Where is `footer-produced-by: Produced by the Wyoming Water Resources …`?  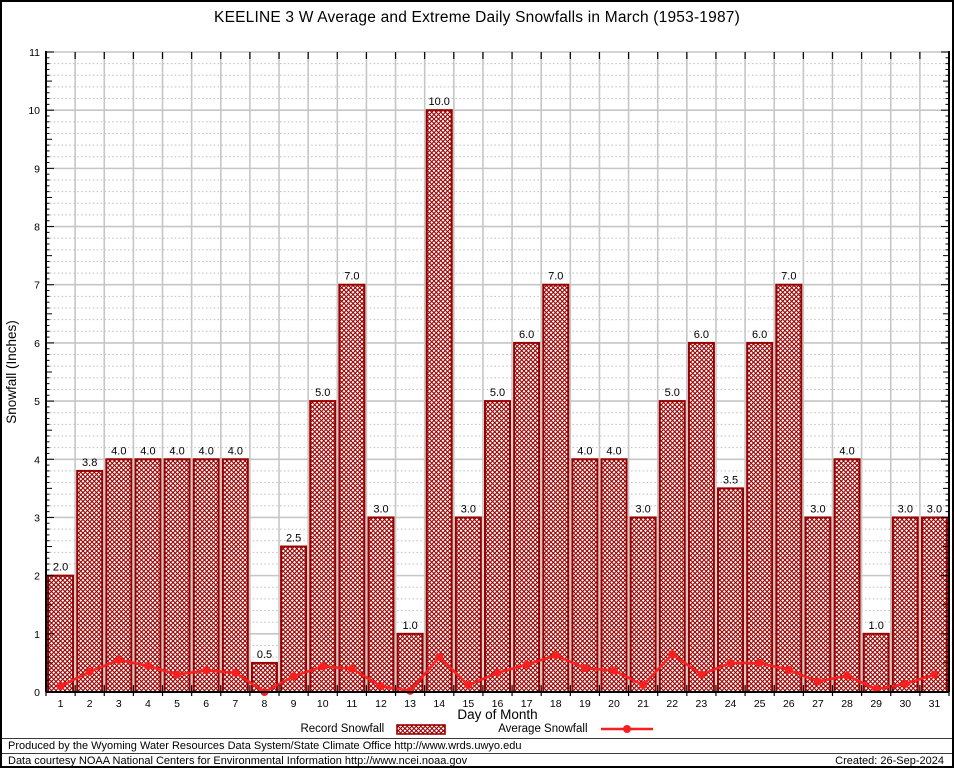
footer-produced-by: Produced by the Wyoming Water Resources … is located at coordinates (265, 746).